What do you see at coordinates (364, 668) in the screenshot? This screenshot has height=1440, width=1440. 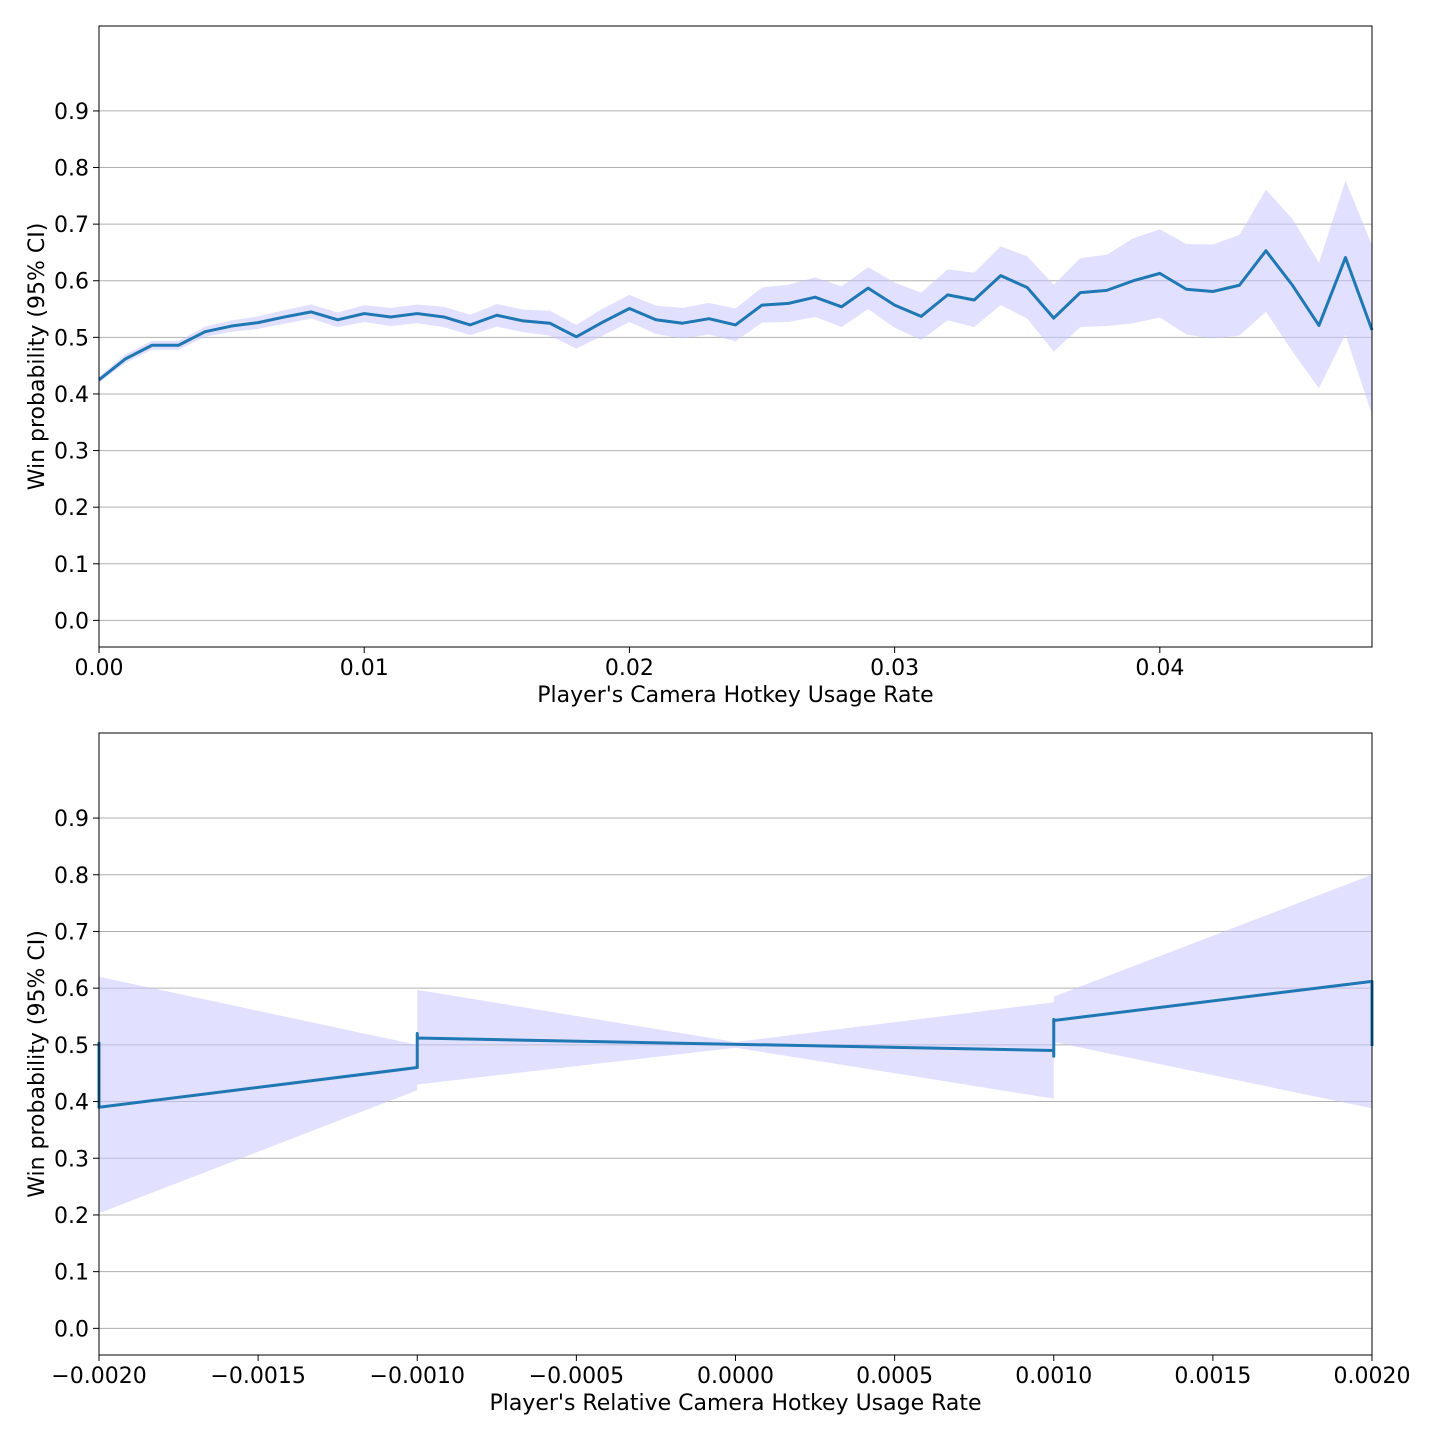 I see `x-tick-label: 0.01` at bounding box center [364, 668].